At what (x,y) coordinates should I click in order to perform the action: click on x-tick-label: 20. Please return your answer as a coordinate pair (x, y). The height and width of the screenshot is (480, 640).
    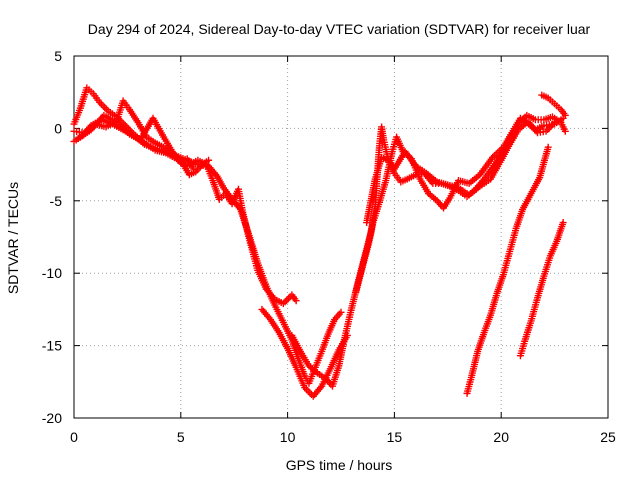
    Looking at the image, I should click on (501, 437).